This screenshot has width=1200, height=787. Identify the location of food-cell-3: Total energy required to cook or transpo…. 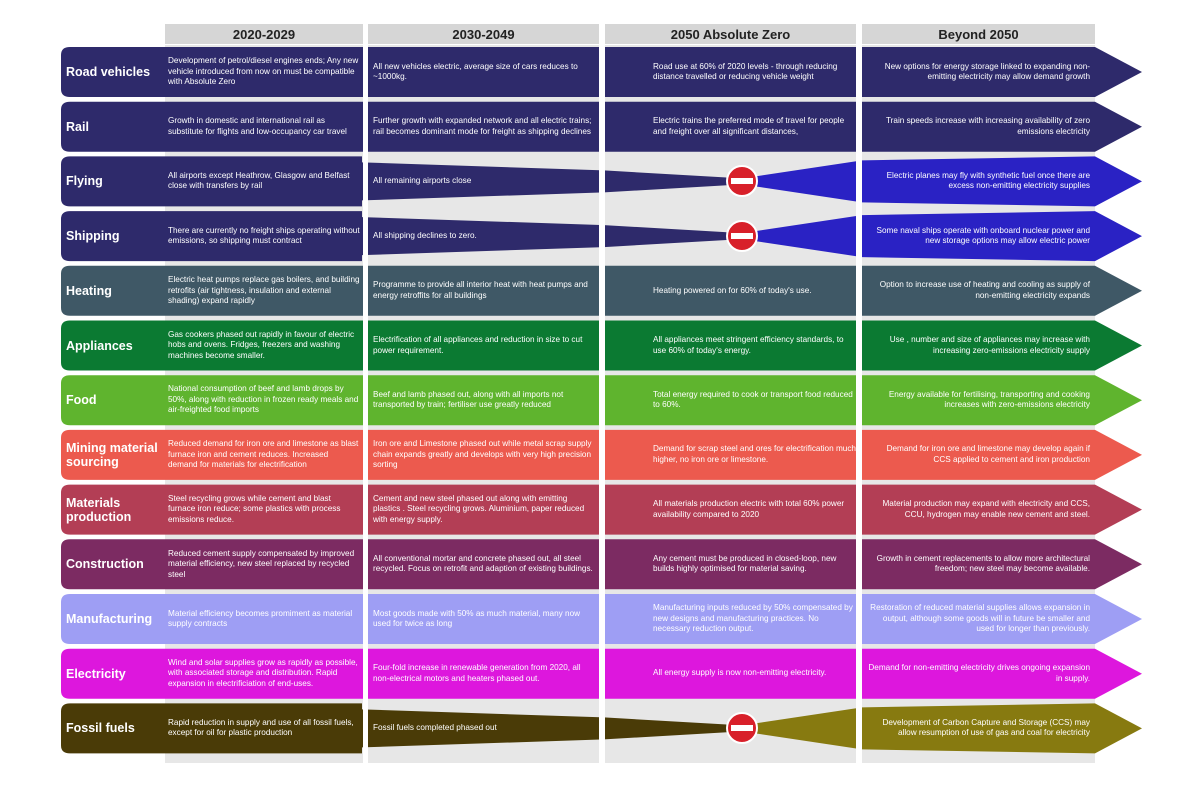
(755, 400).